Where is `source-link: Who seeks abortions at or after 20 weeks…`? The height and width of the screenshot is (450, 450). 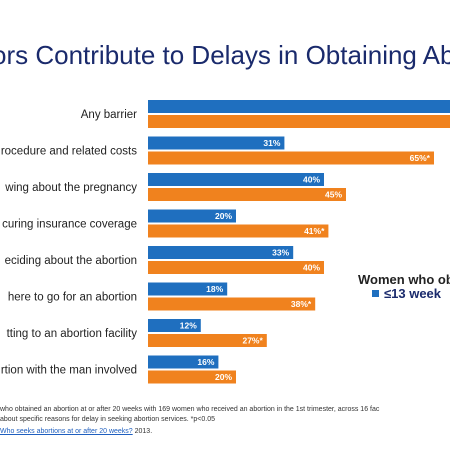 source-link: Who seeks abortions at or after 20 weeks… is located at coordinates (66, 431).